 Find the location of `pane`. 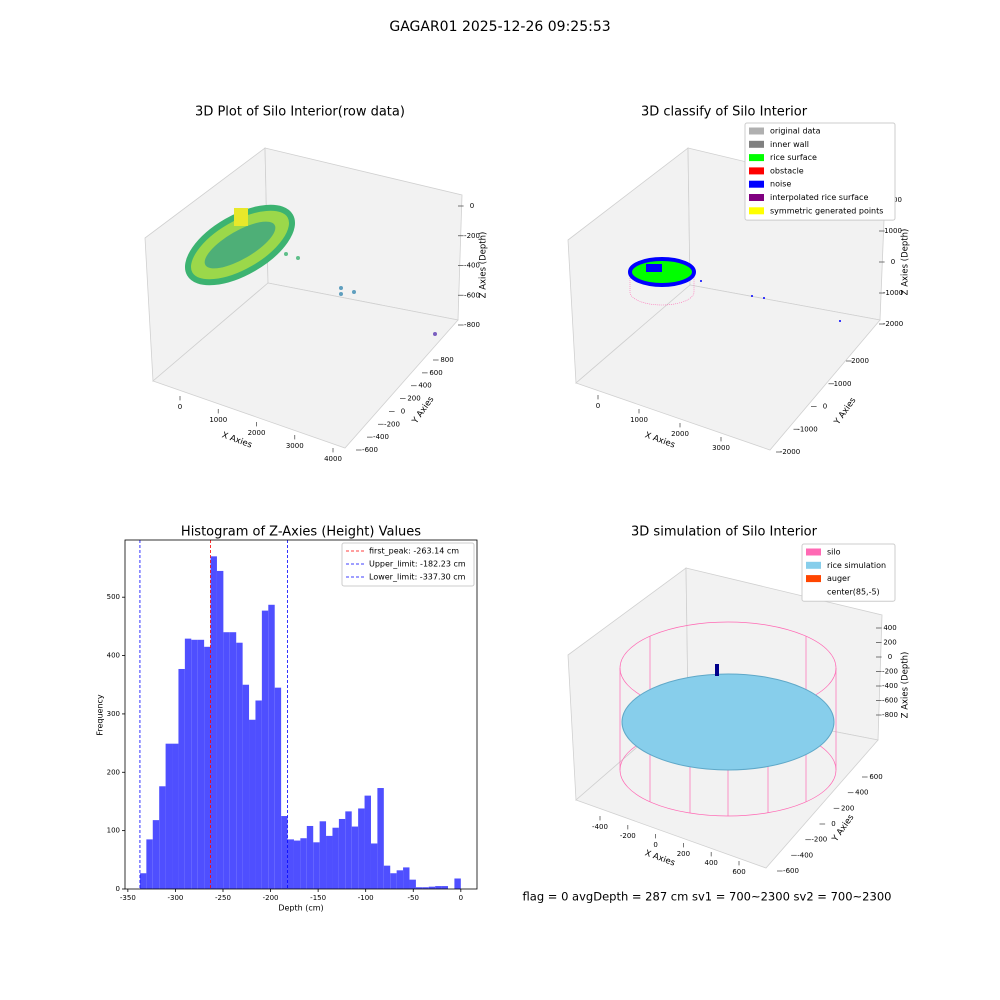

pane is located at coordinates (305, 365).